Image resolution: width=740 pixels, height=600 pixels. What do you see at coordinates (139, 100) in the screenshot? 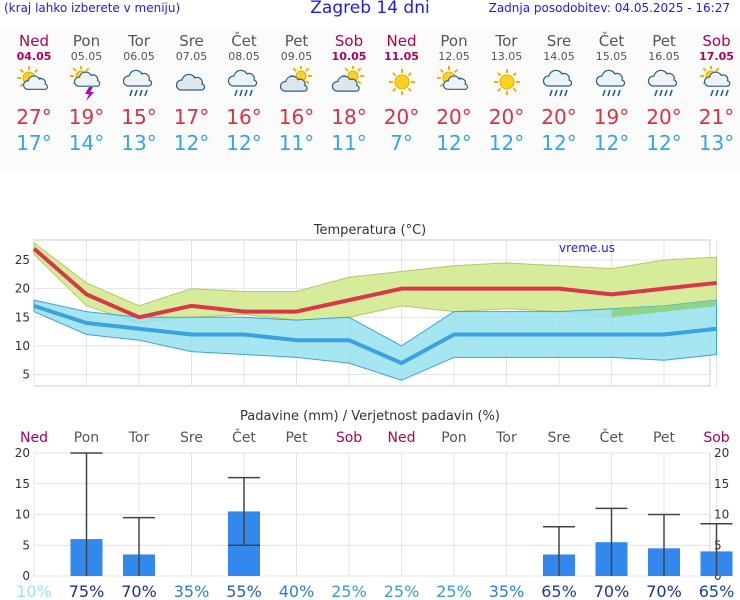
I see `day-column: Tor 06.05 15° 13°` at bounding box center [139, 100].